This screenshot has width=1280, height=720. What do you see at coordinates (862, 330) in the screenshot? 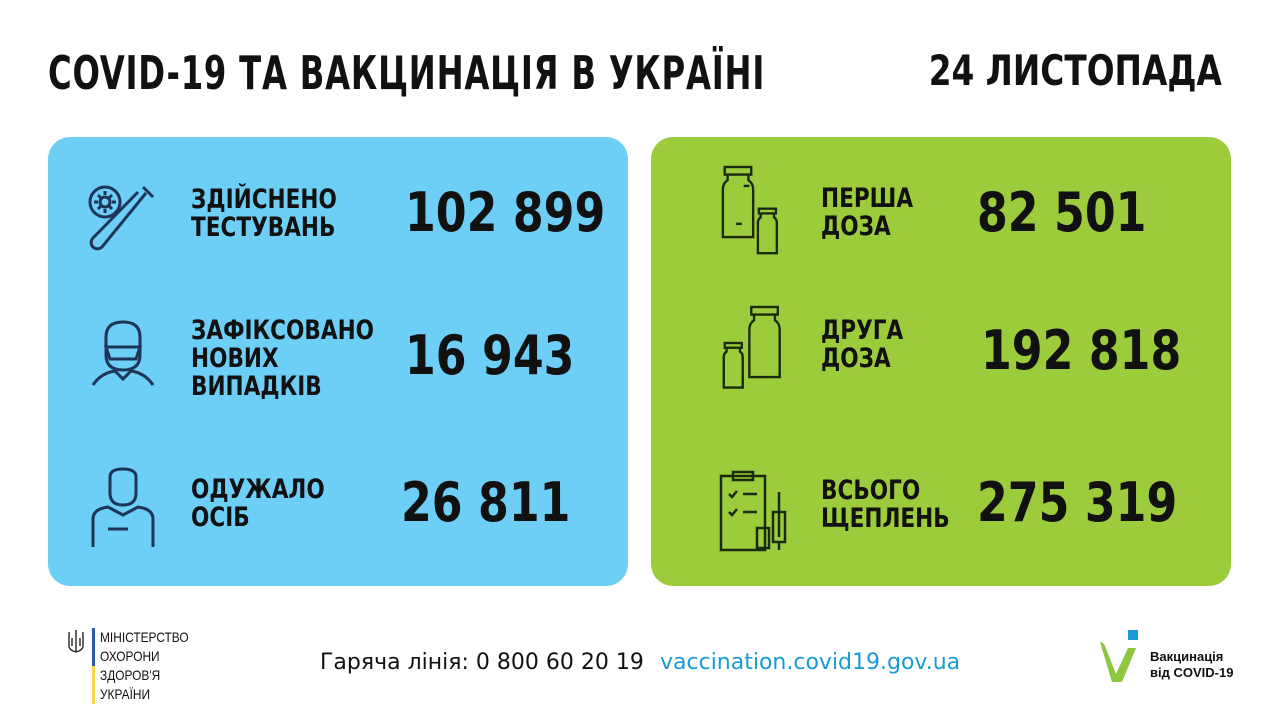
I see `label-line: ДРУГА` at bounding box center [862, 330].